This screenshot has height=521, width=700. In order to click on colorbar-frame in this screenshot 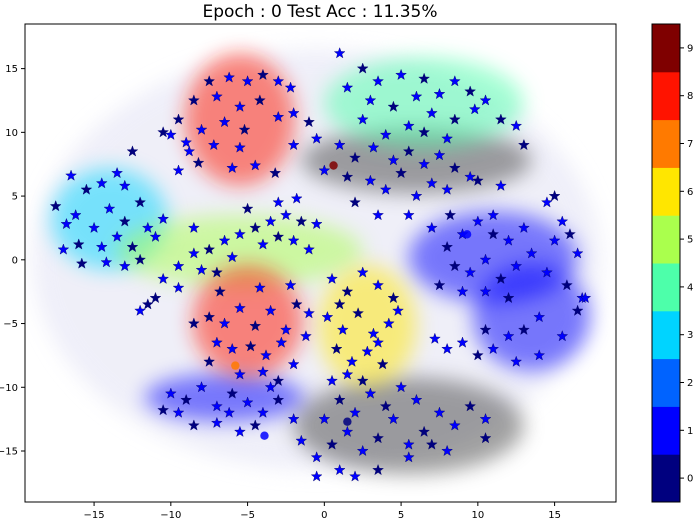, I will do `click(666, 263)`.